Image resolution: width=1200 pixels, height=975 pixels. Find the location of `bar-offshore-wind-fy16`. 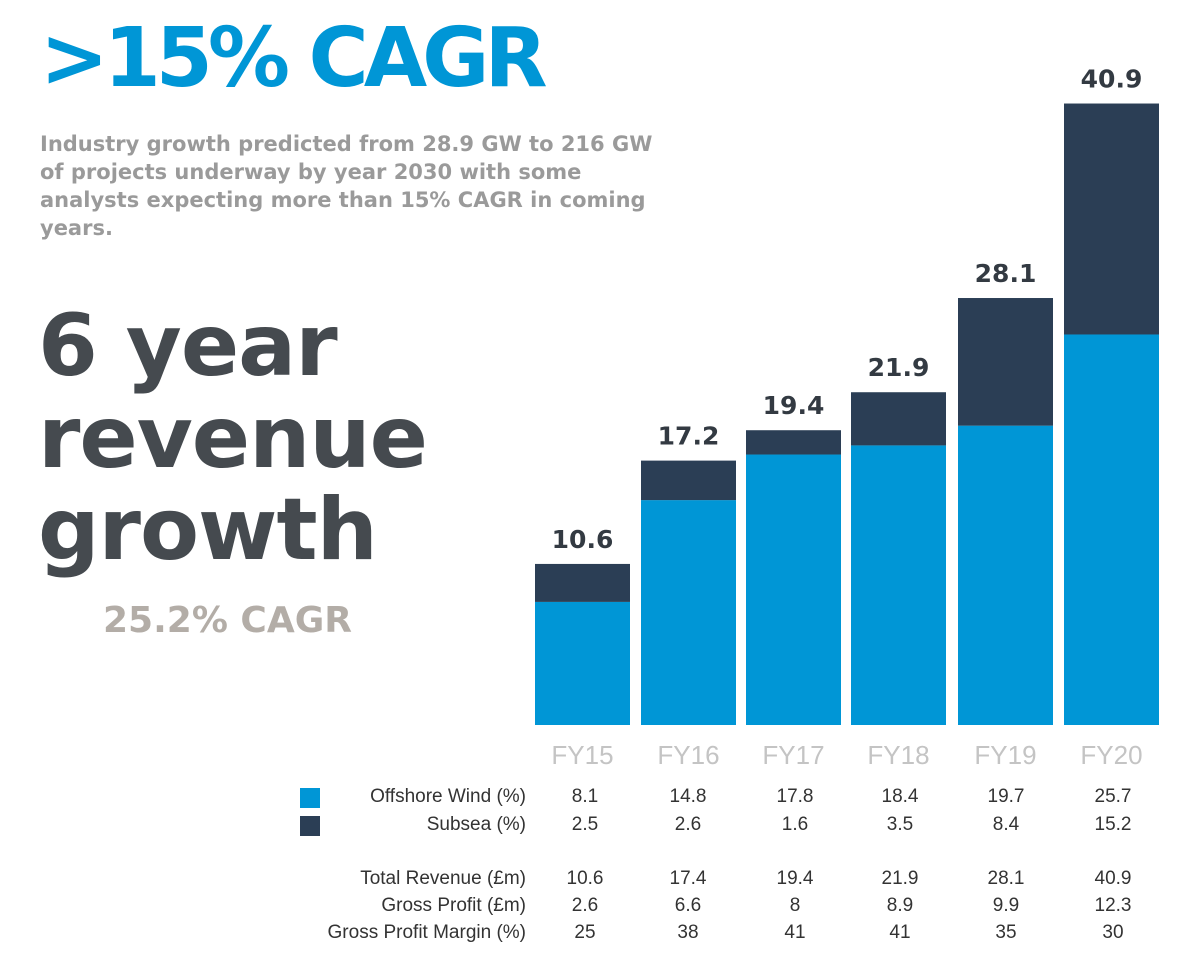

bar-offshore-wind-fy16 is located at coordinates (688, 612).